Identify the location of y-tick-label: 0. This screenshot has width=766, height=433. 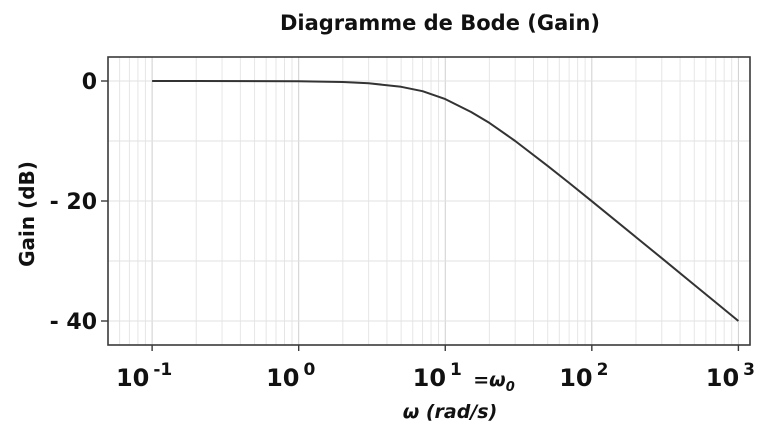
(89, 82).